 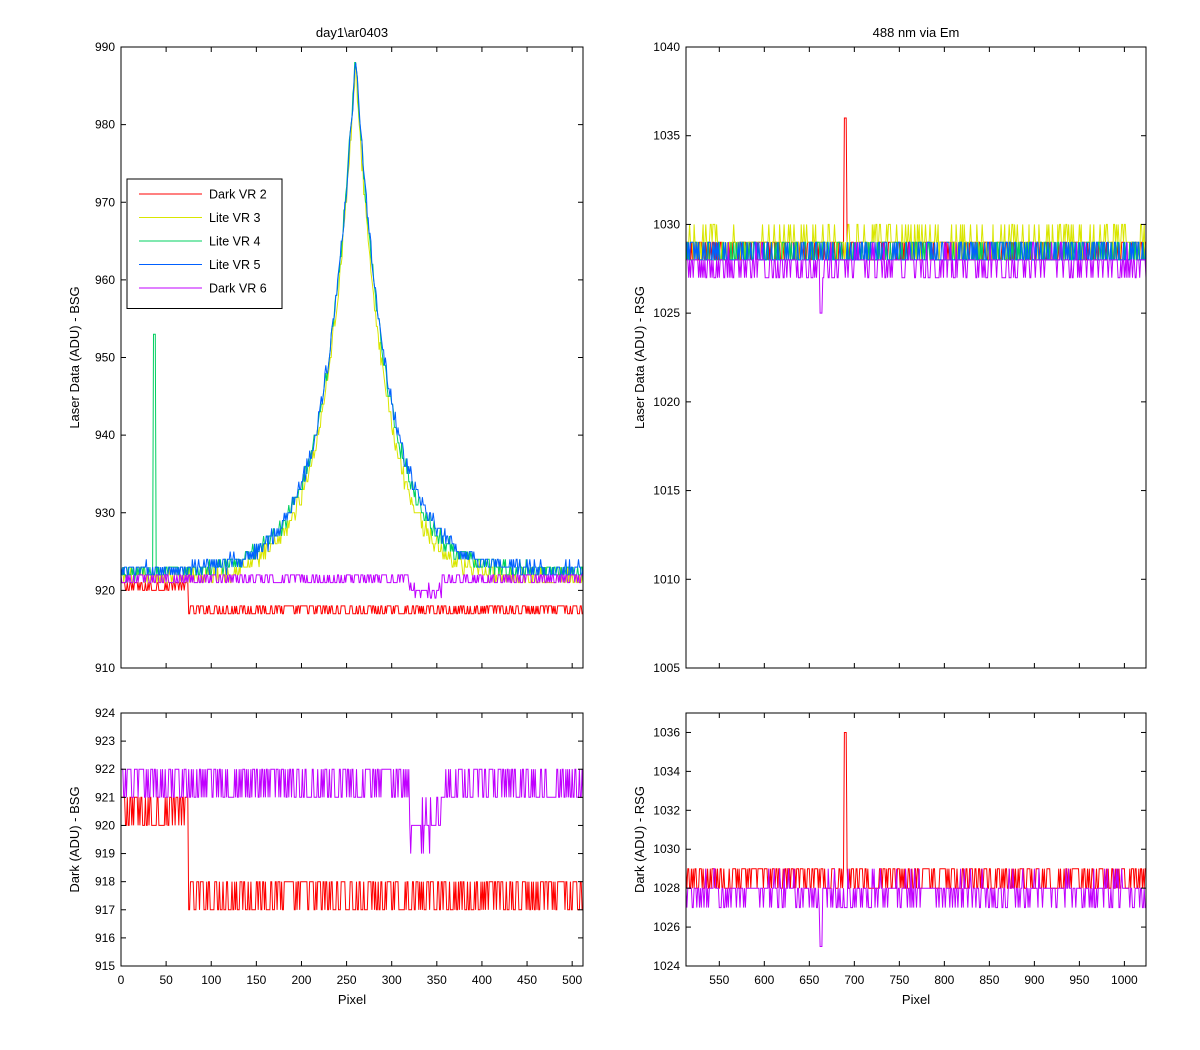 I want to click on x-tick-label: 400, so click(x=482, y=980).